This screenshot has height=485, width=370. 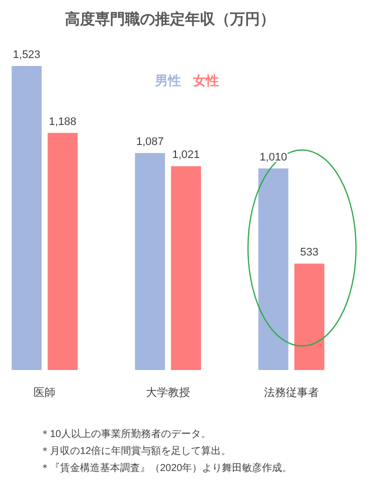 I want to click on data-label: 1,523, so click(x=26, y=55).